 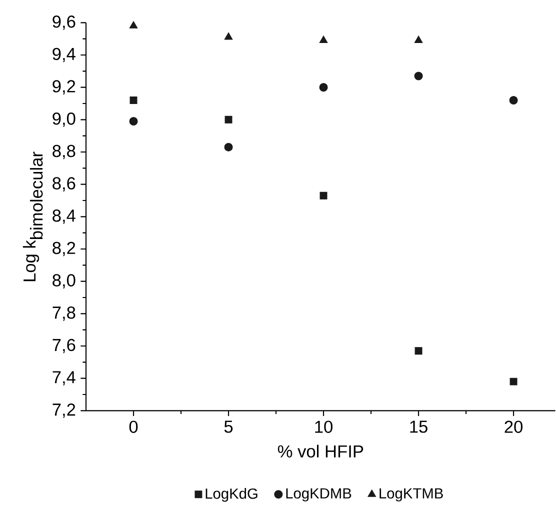 I want to click on y-tick-label: 9,2, so click(x=64, y=87).